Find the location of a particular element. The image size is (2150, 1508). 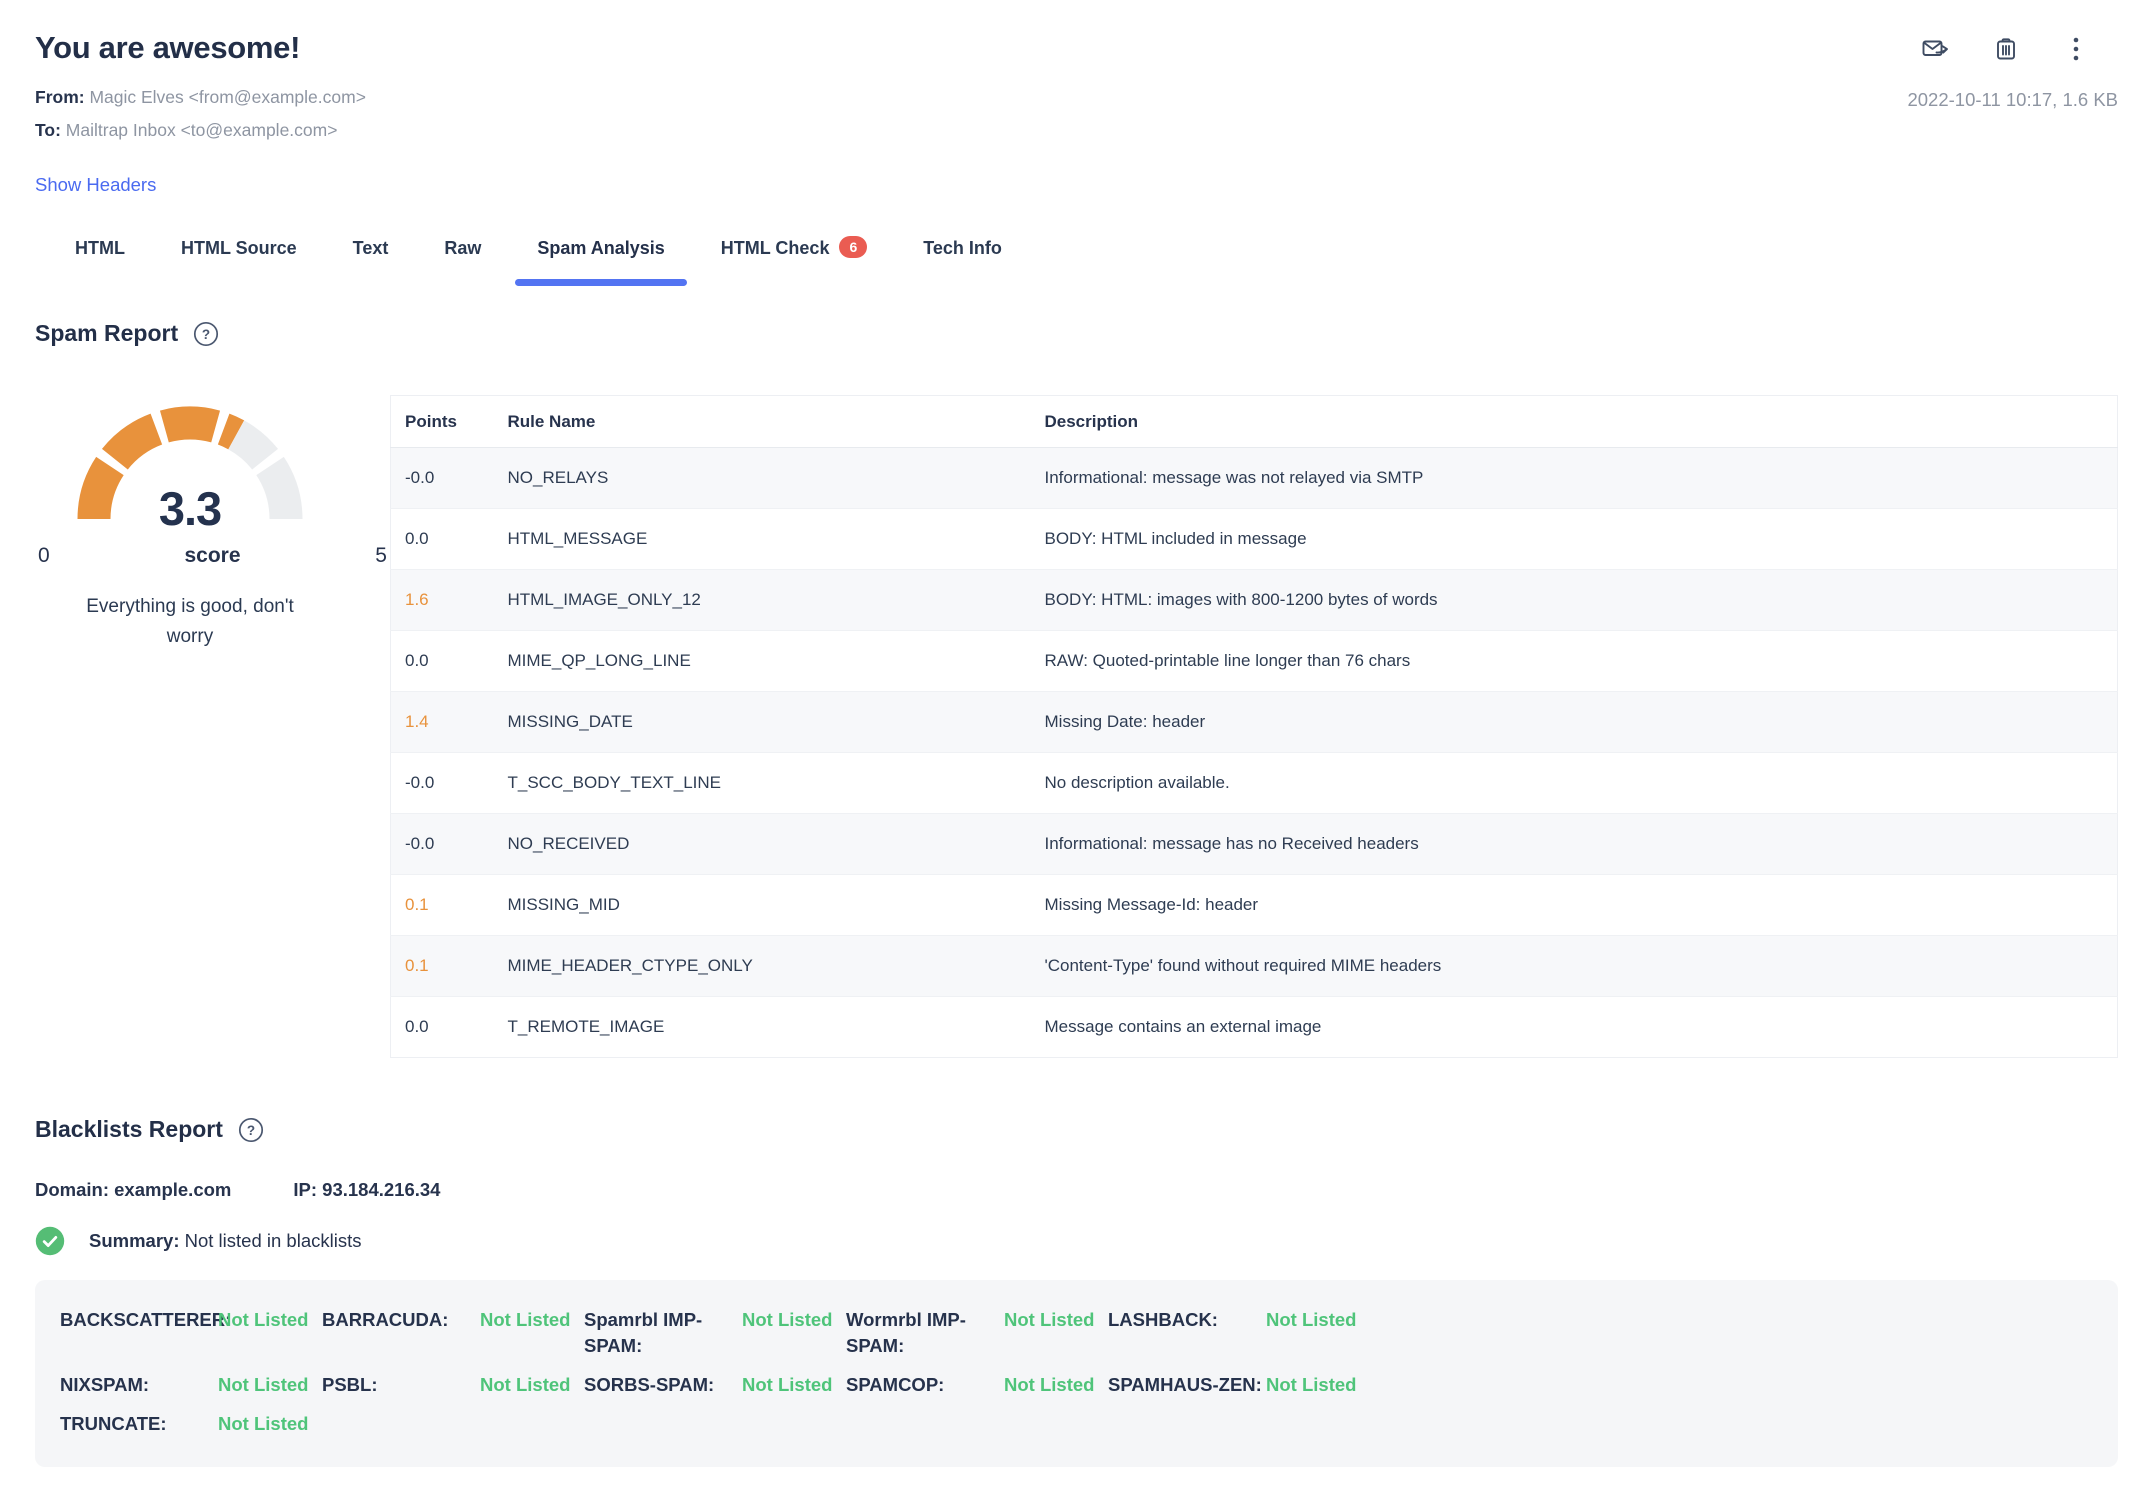

rule-points: -0.0 is located at coordinates (420, 477).